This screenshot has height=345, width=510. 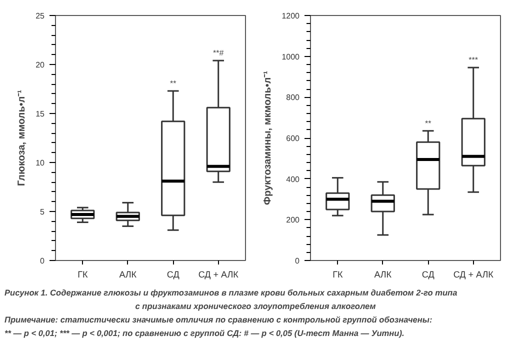 What do you see at coordinates (22, 137) in the screenshot?
I see `y-axis-title: Глюкоза, ммоль•л⁻¹` at bounding box center [22, 137].